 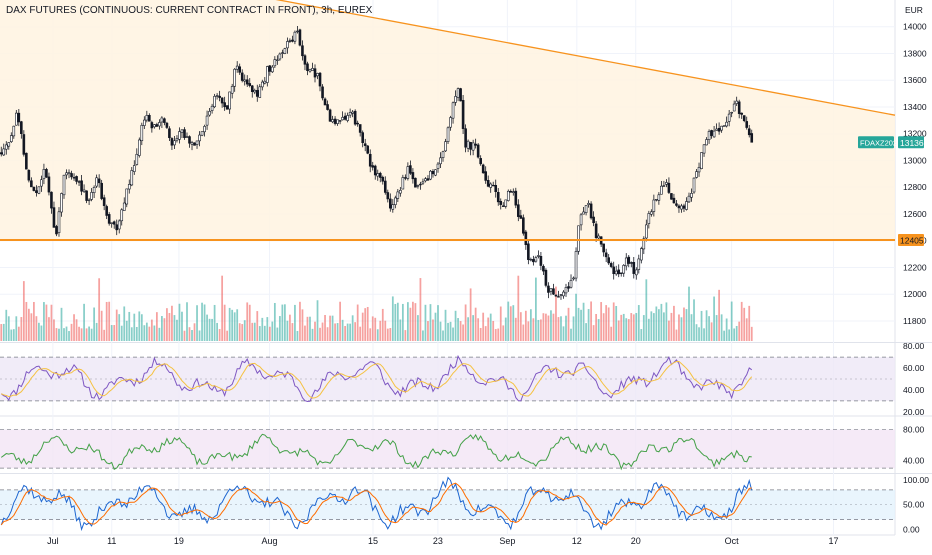 What do you see at coordinates (507, 541) in the screenshot?
I see `x-tick-label: Sep` at bounding box center [507, 541].